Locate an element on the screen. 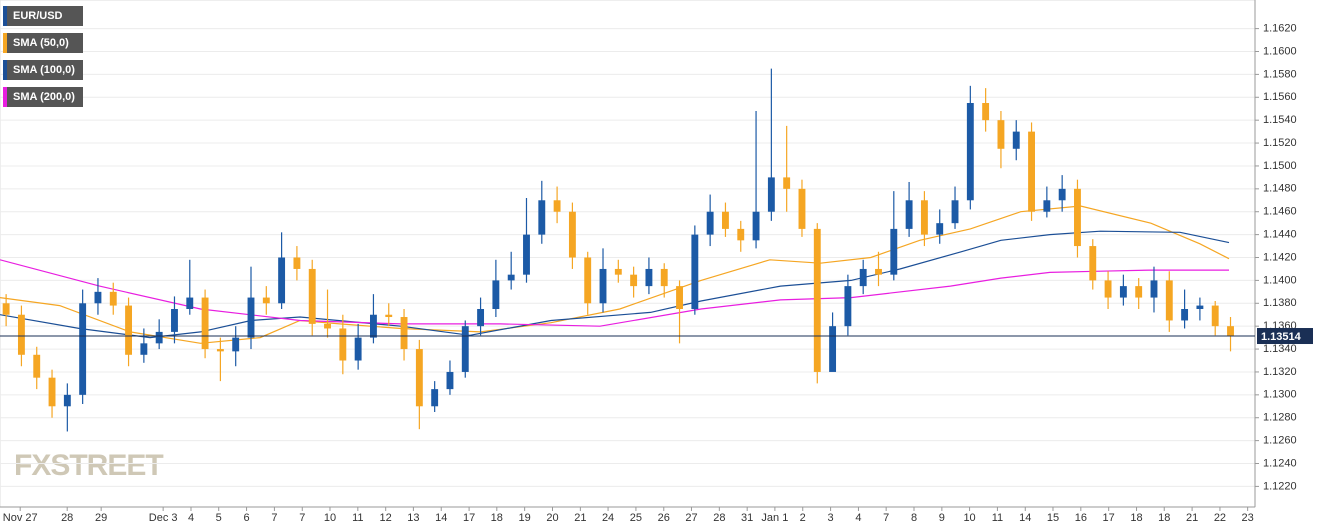 The height and width of the screenshot is (525, 1326). last-price-box is located at coordinates (1285, 336).